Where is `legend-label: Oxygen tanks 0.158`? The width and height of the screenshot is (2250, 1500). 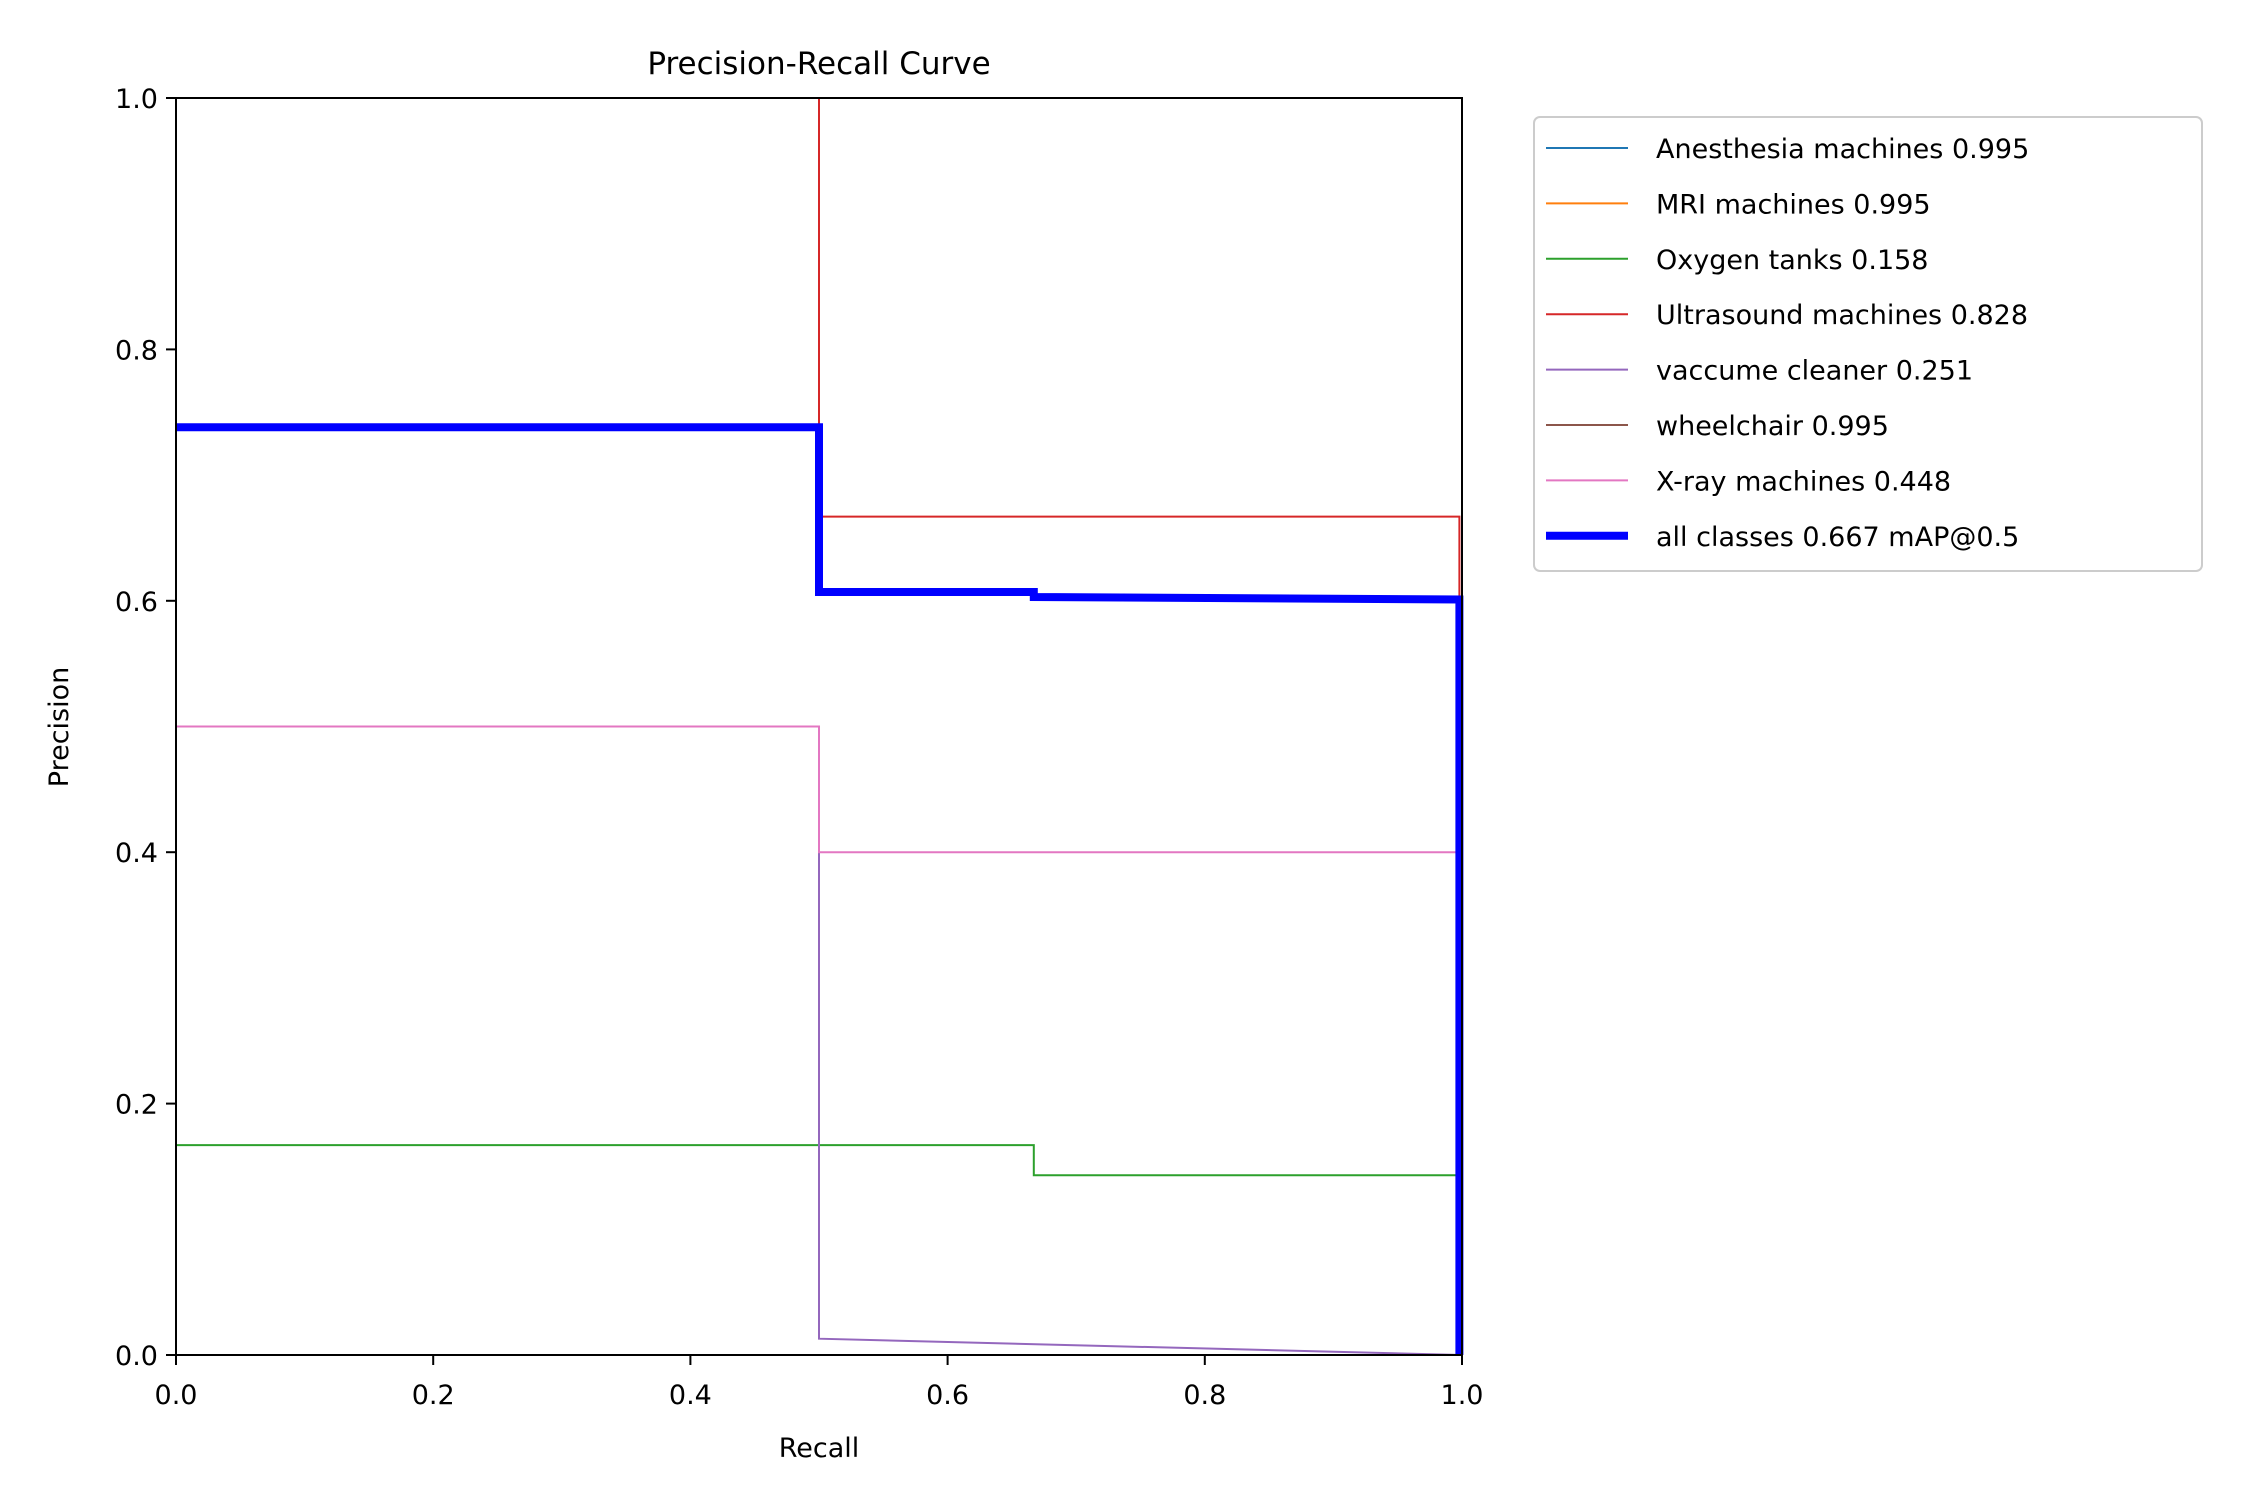
legend-label: Oxygen tanks 0.158 is located at coordinates (1792, 260).